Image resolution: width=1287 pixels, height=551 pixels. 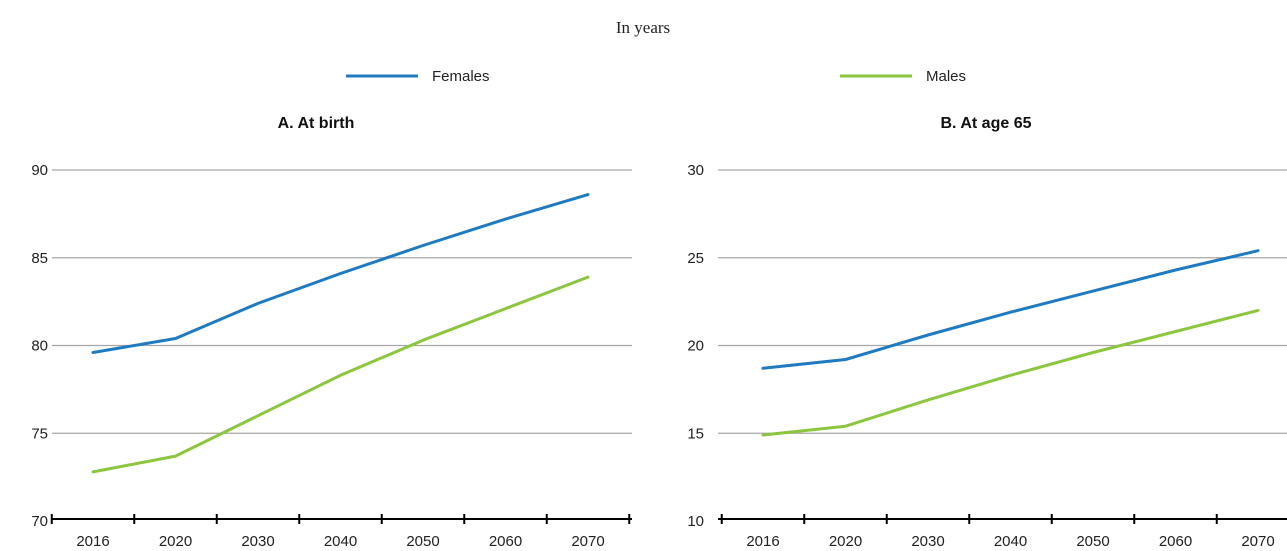 What do you see at coordinates (340, 374) in the screenshot?
I see `series-line-males-at-birth` at bounding box center [340, 374].